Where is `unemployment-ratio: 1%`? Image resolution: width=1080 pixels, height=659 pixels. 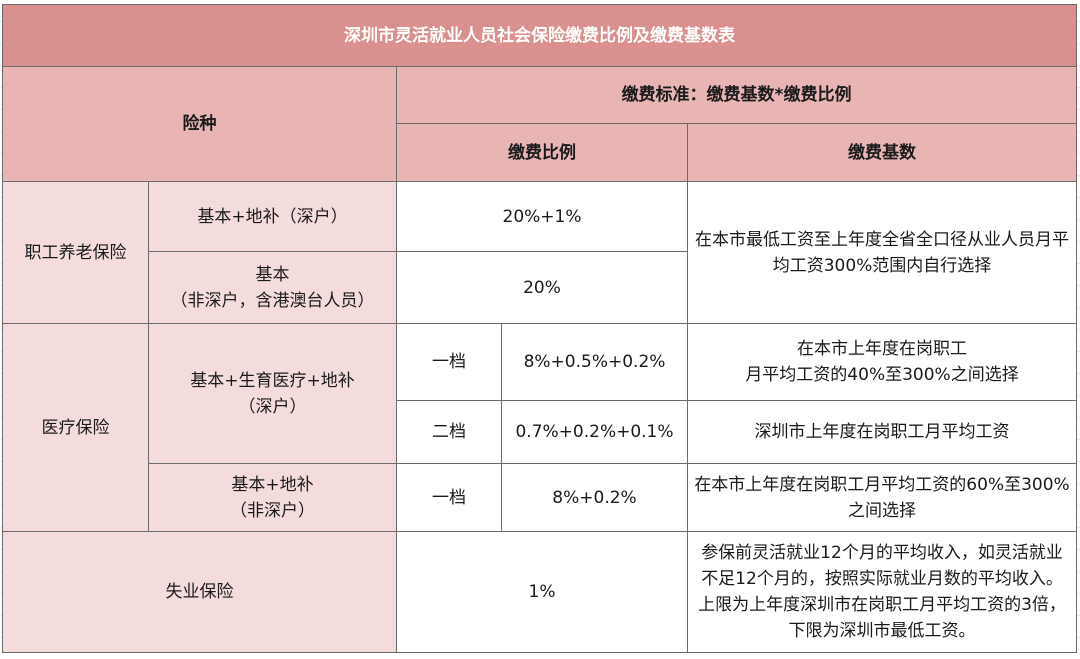 unemployment-ratio: 1% is located at coordinates (542, 592).